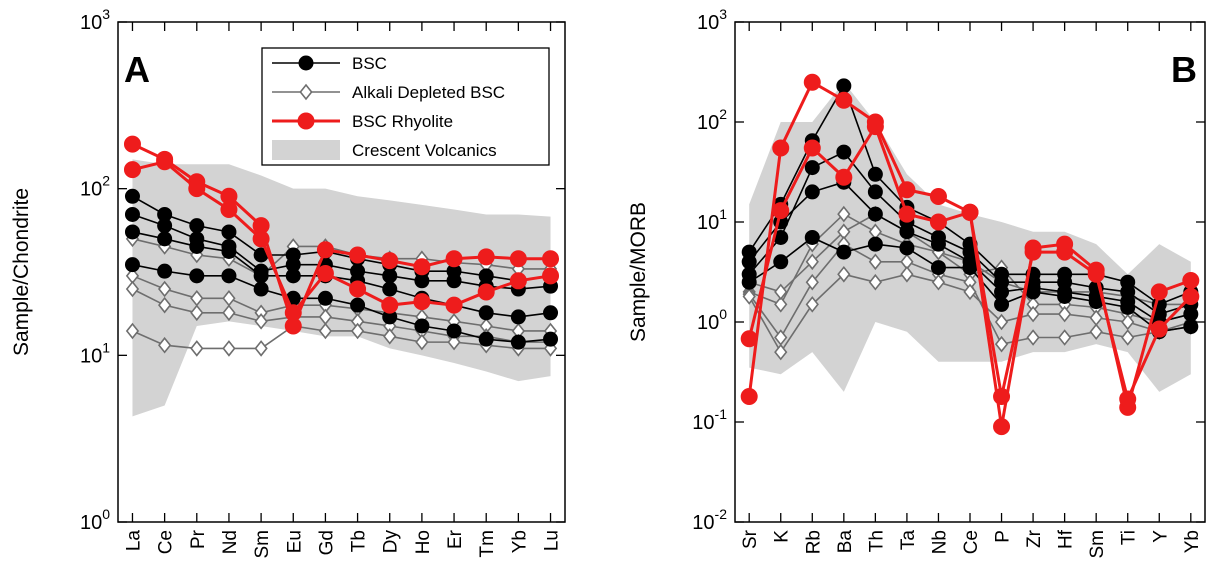 The width and height of the screenshot is (1225, 572). What do you see at coordinates (723, 114) in the screenshot?
I see `tick-exponent: 2` at bounding box center [723, 114].